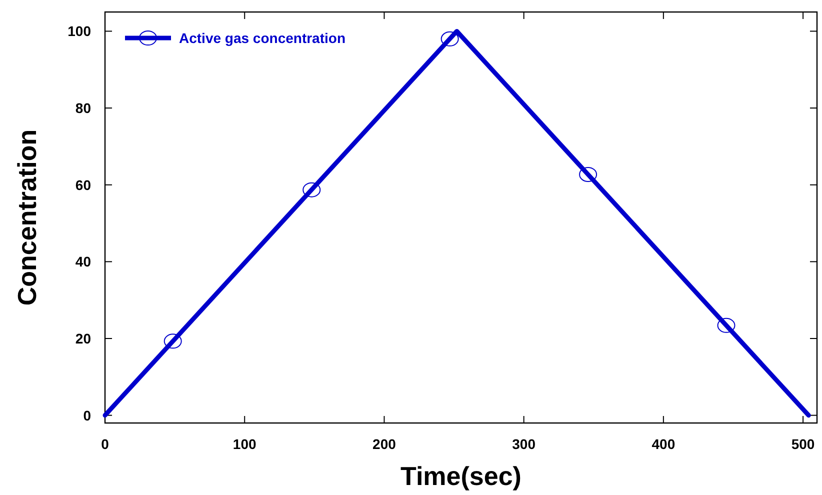 Image resolution: width=822 pixels, height=495 pixels. What do you see at coordinates (262, 38) in the screenshot?
I see `legend-label: Active gas concentration` at bounding box center [262, 38].